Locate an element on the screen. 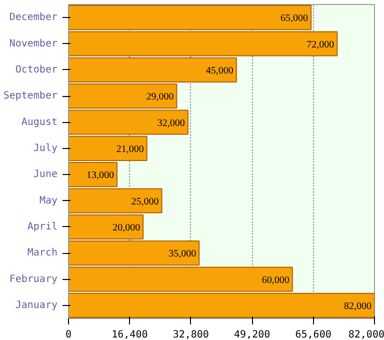 The height and width of the screenshot is (340, 384). y-tick-label: July is located at coordinates (45, 148).